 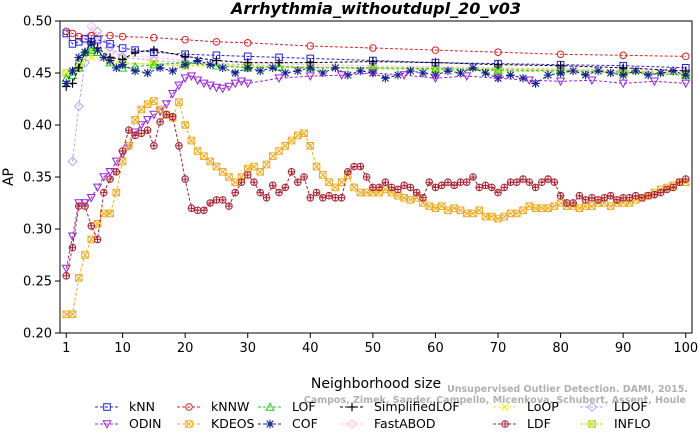 What do you see at coordinates (37, 74) in the screenshot?
I see `y-tick-label: 0.45` at bounding box center [37, 74].